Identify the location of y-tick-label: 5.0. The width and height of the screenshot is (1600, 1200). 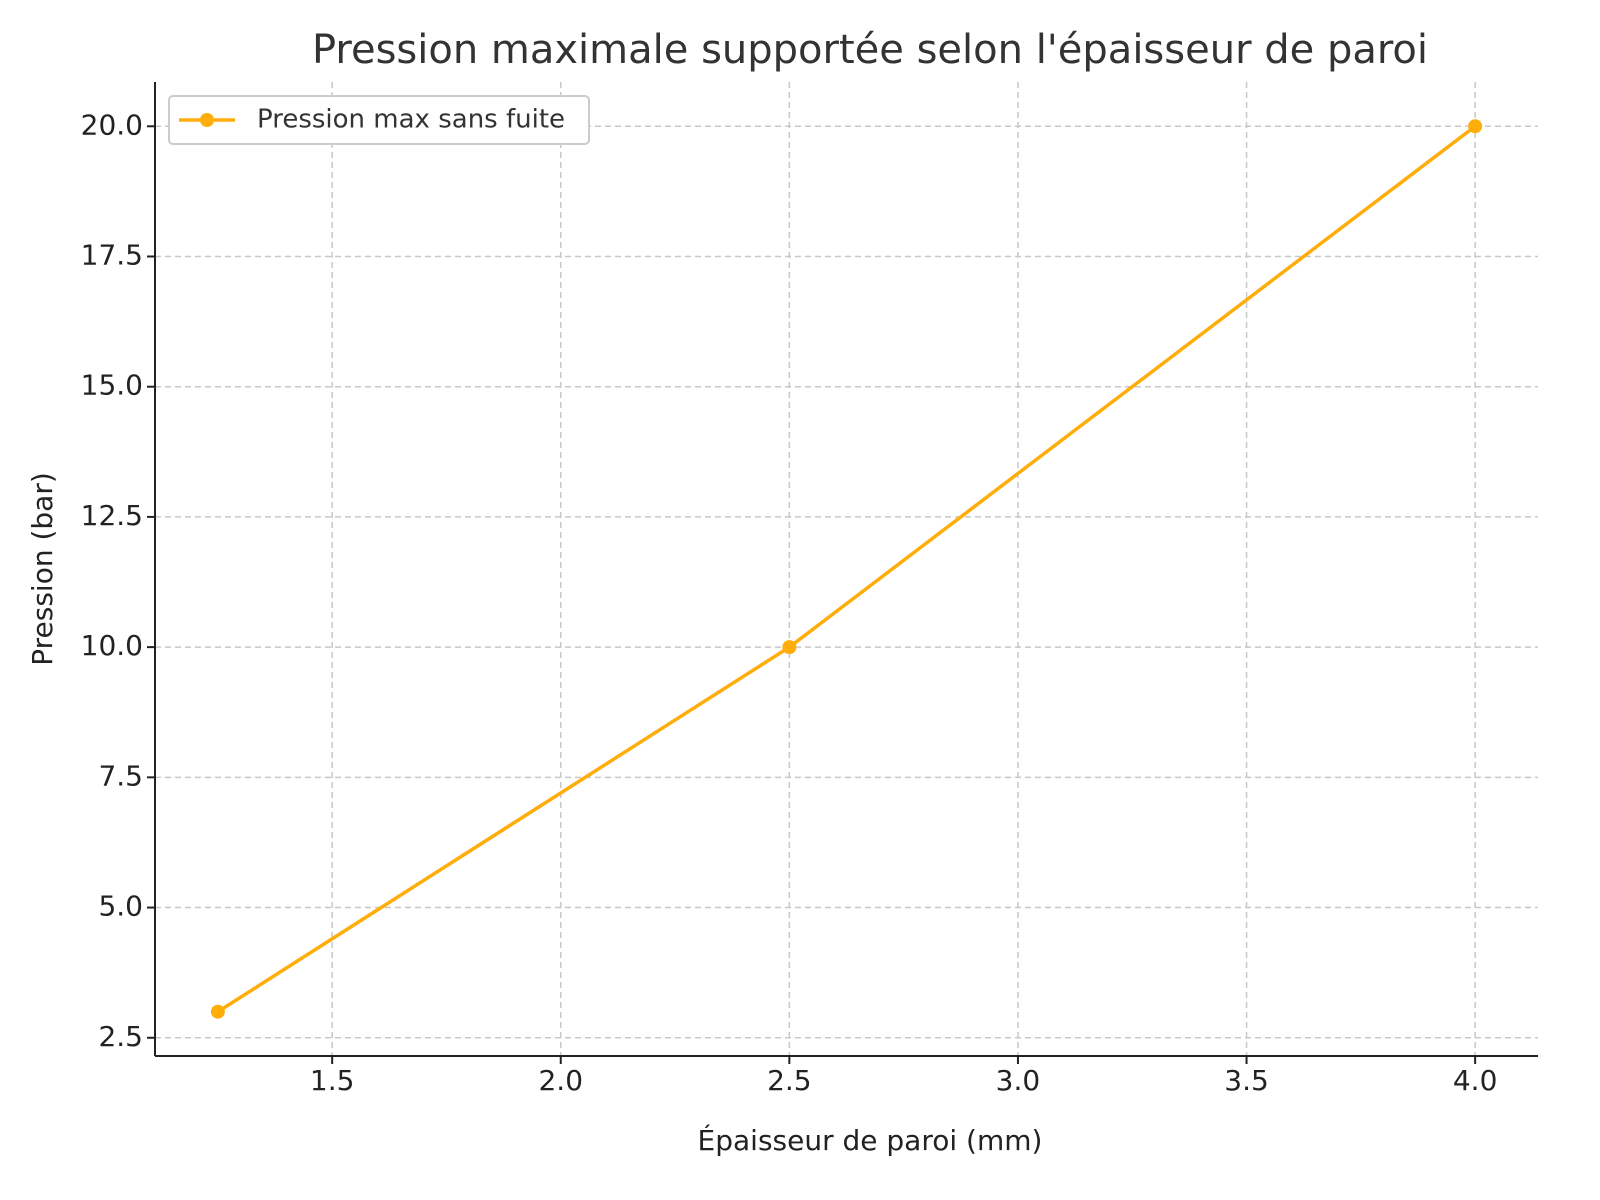
(120, 906).